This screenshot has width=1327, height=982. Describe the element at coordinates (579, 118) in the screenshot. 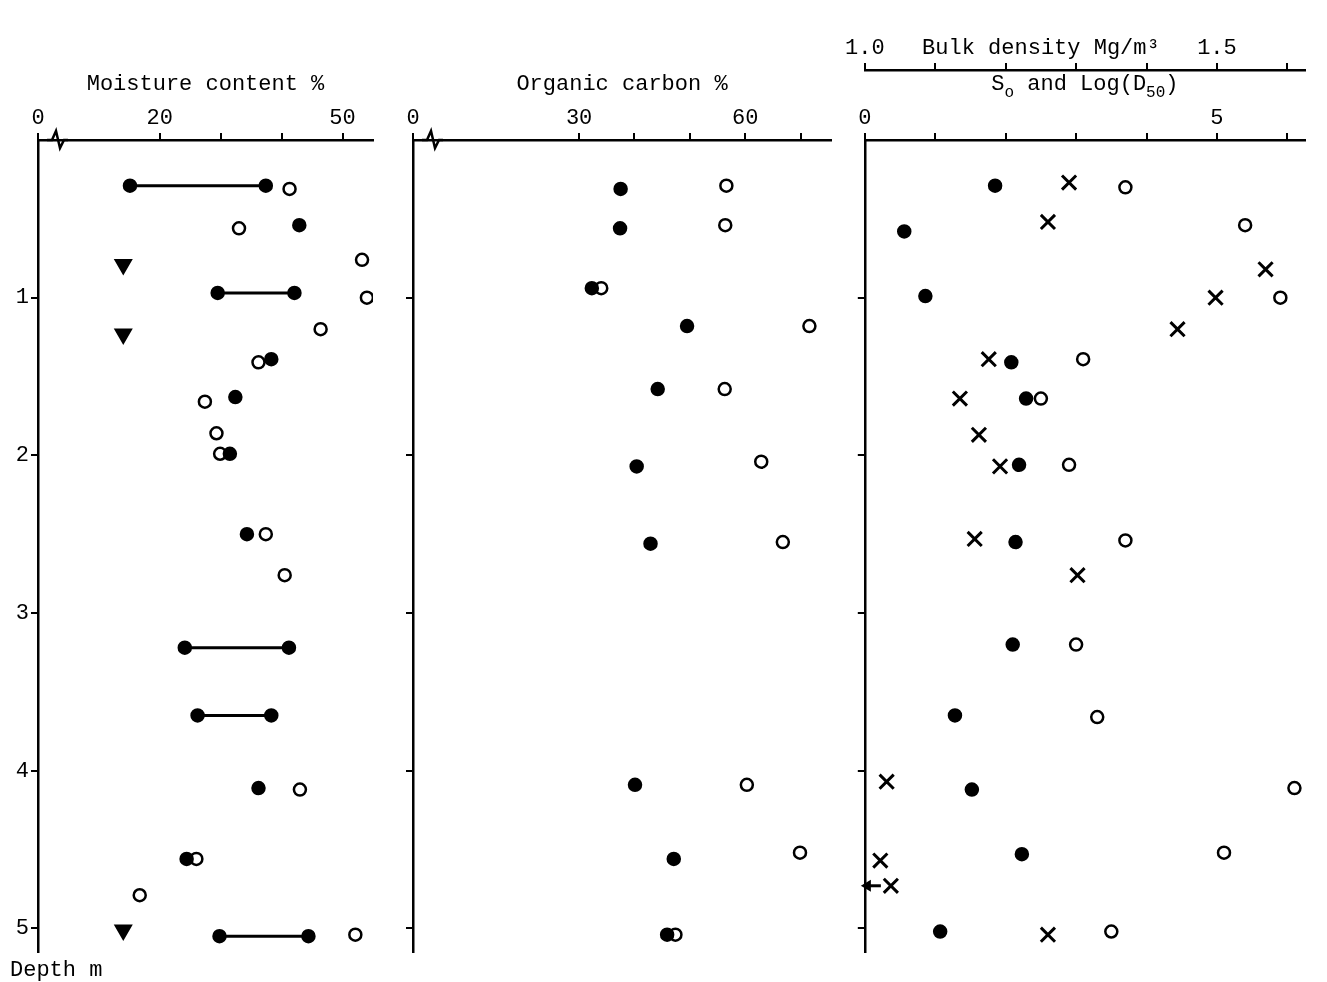

I see `x-tick-label: 30` at that location.